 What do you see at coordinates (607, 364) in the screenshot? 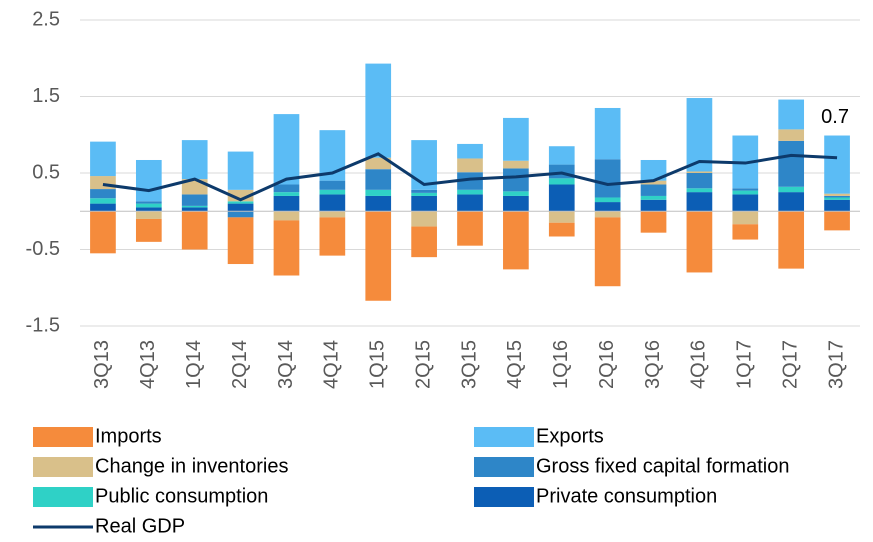
I see `x-tick-label: 2Q16` at bounding box center [607, 364].